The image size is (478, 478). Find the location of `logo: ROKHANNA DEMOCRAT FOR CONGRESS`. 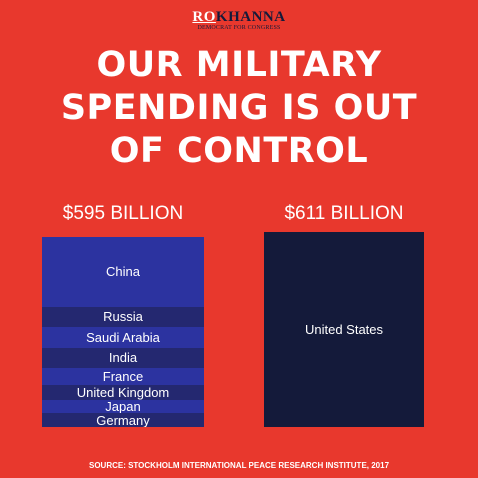

logo: ROKHANNA DEMOCRAT FOR CONGRESS is located at coordinates (239, 20).